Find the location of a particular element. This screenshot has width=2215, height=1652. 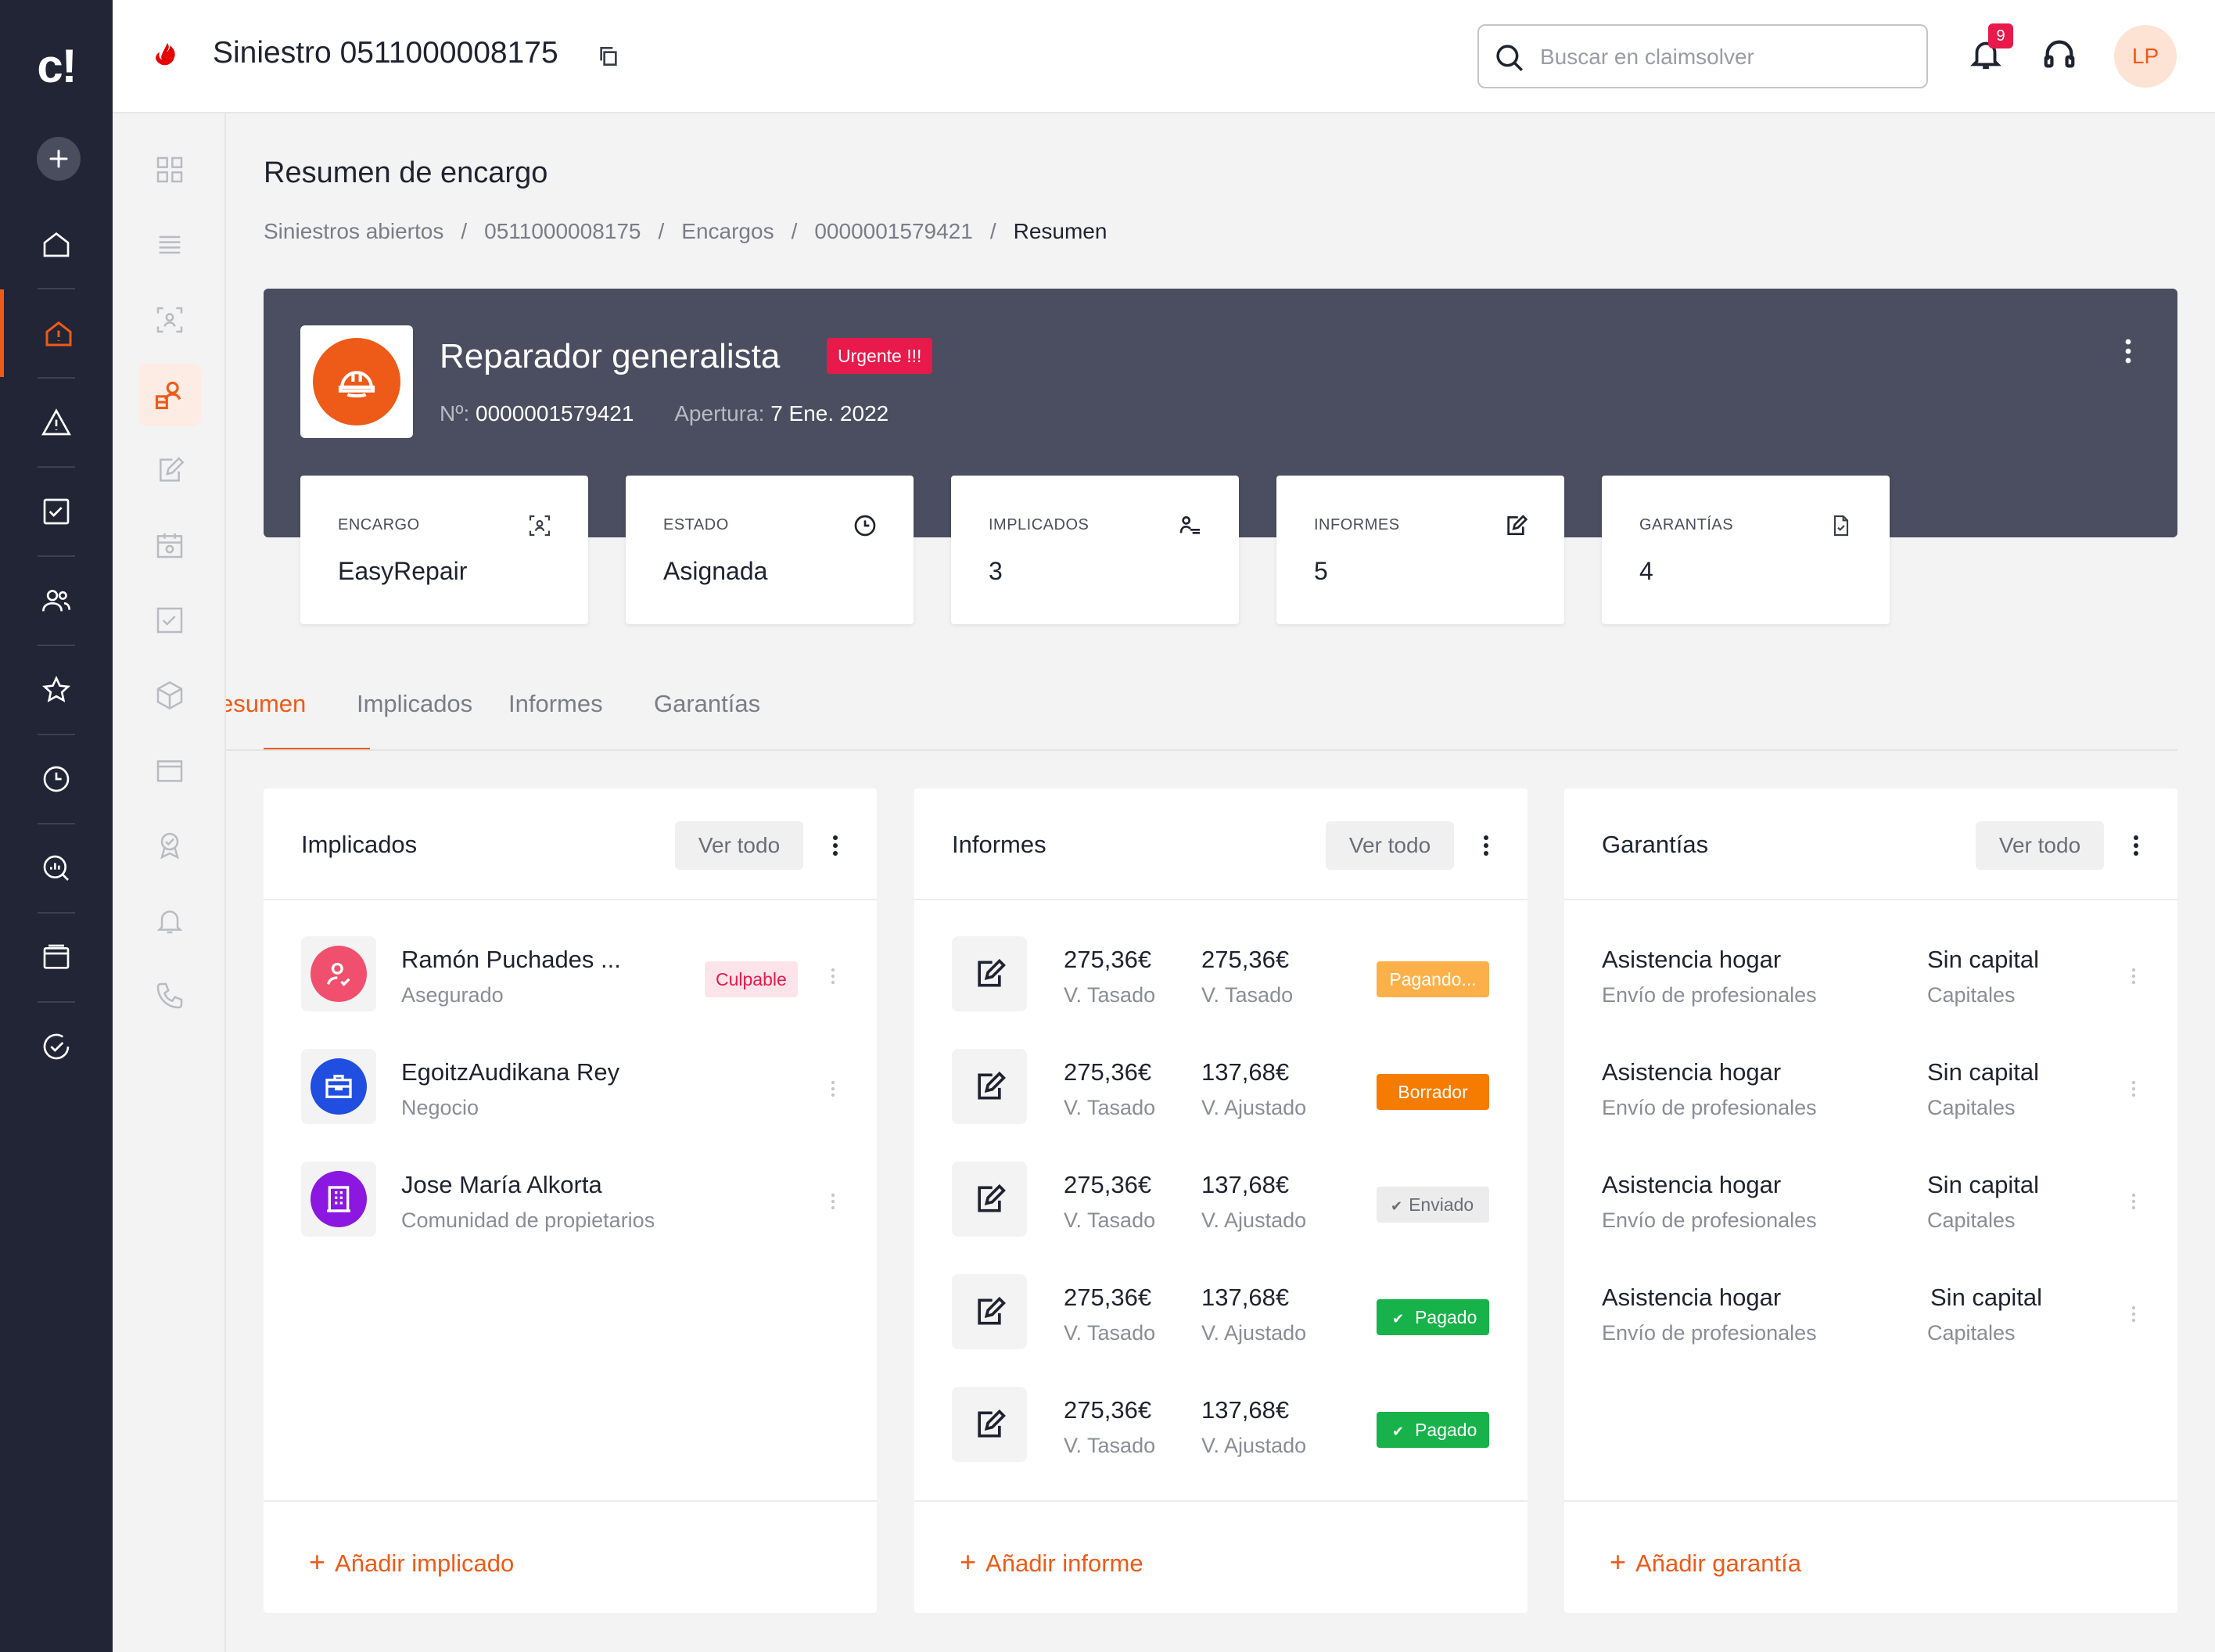

nav-alerts is located at coordinates (56, 422).